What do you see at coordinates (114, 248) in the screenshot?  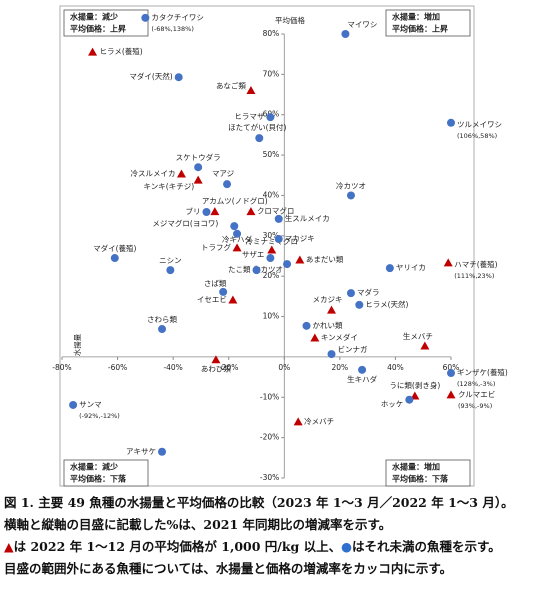 I see `point-label: マダイ(養殖)` at bounding box center [114, 248].